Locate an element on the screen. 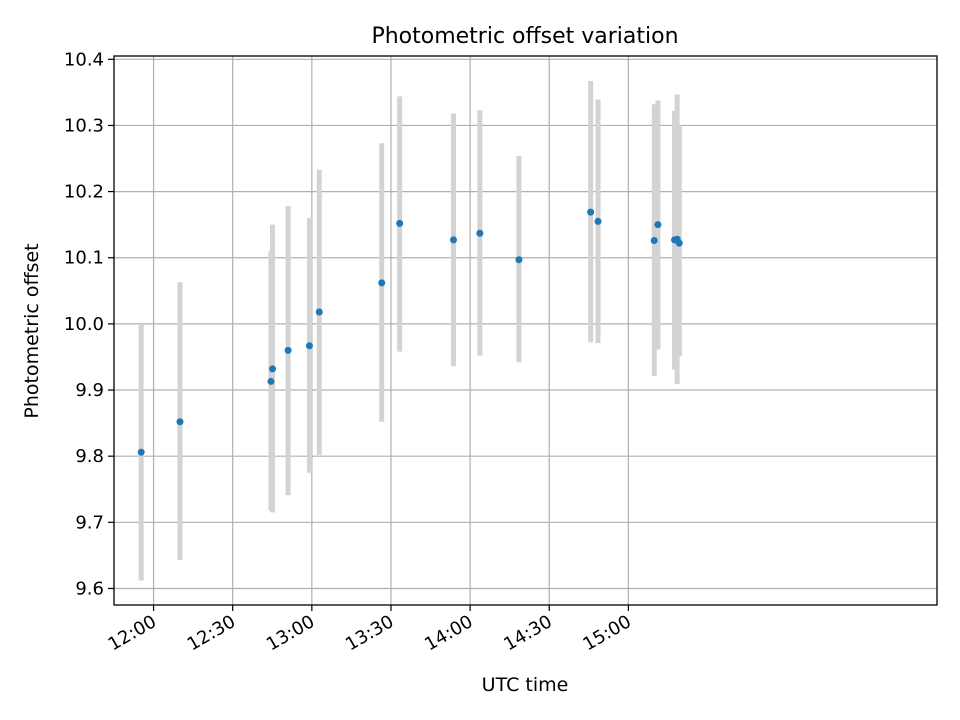 The image size is (960, 720). y-axis-title: Photometric offset is located at coordinates (32, 330).